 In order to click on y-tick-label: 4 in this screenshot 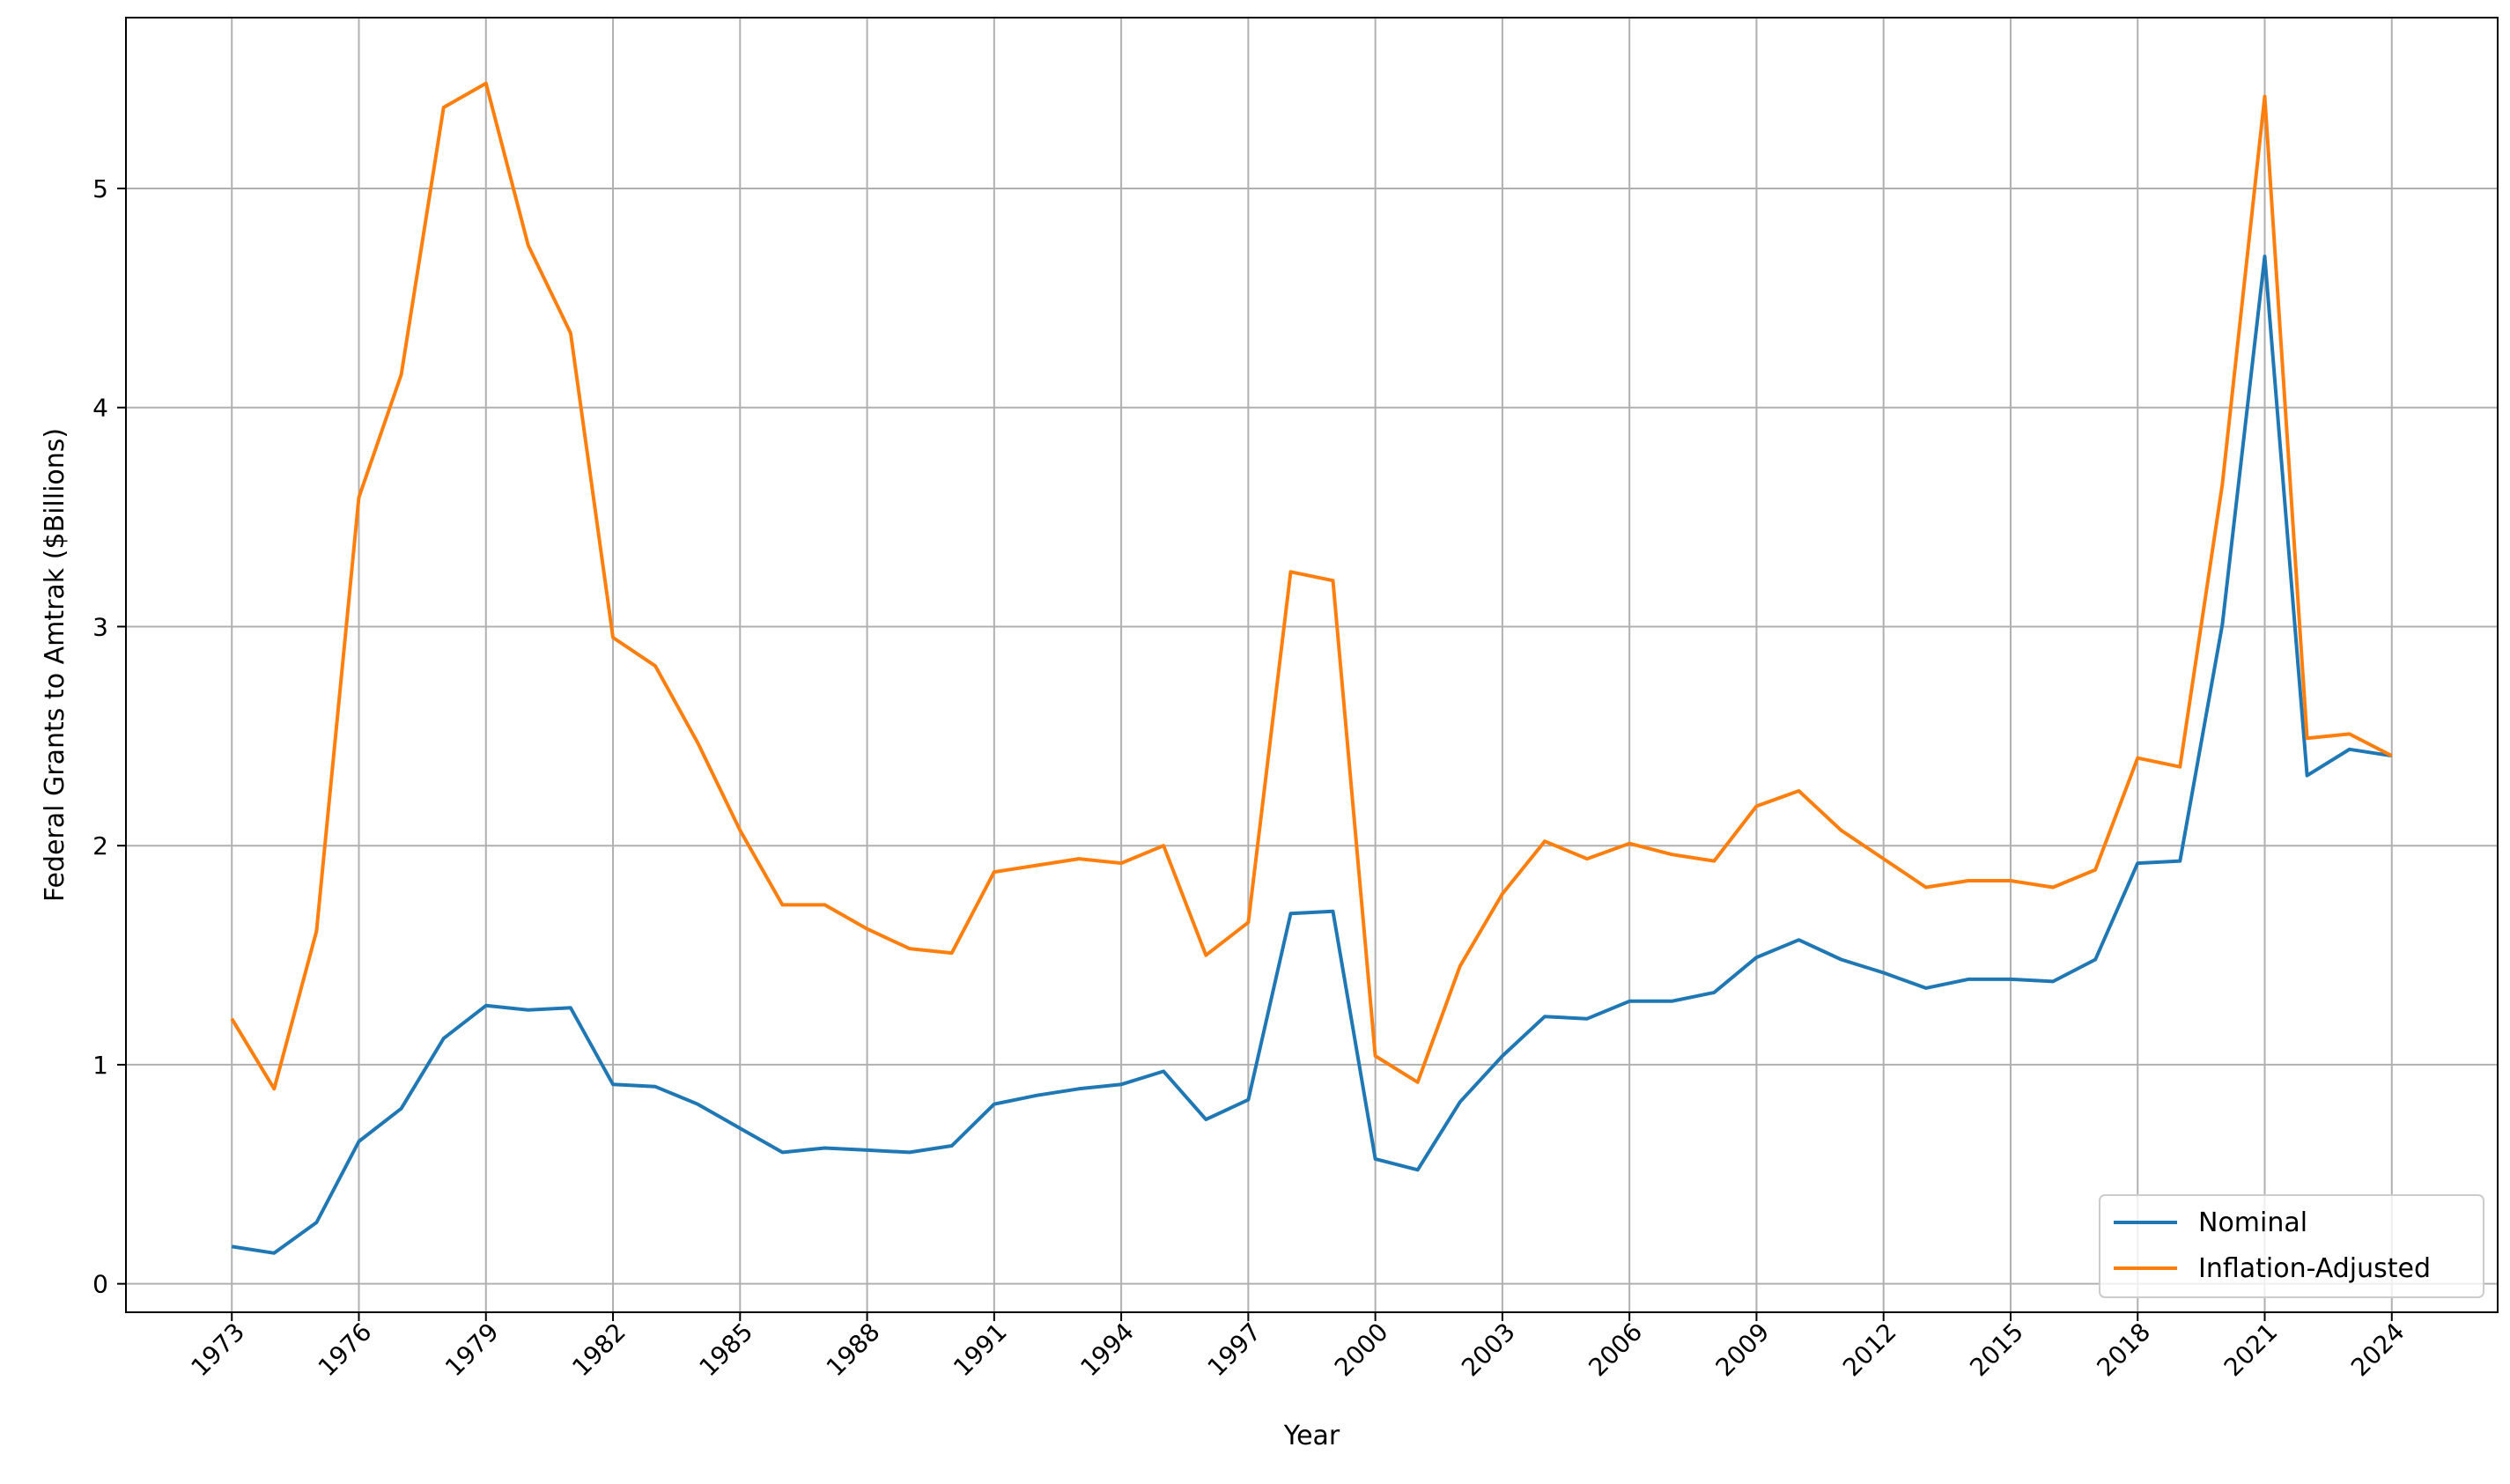, I will do `click(100, 408)`.